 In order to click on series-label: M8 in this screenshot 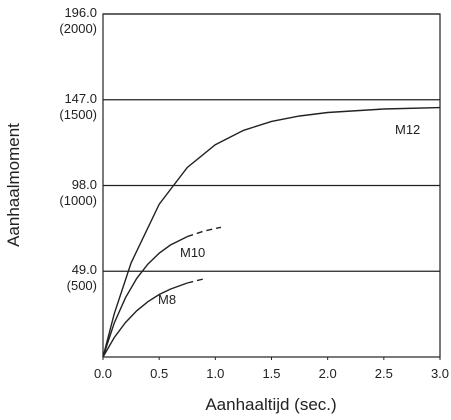, I will do `click(167, 299)`.